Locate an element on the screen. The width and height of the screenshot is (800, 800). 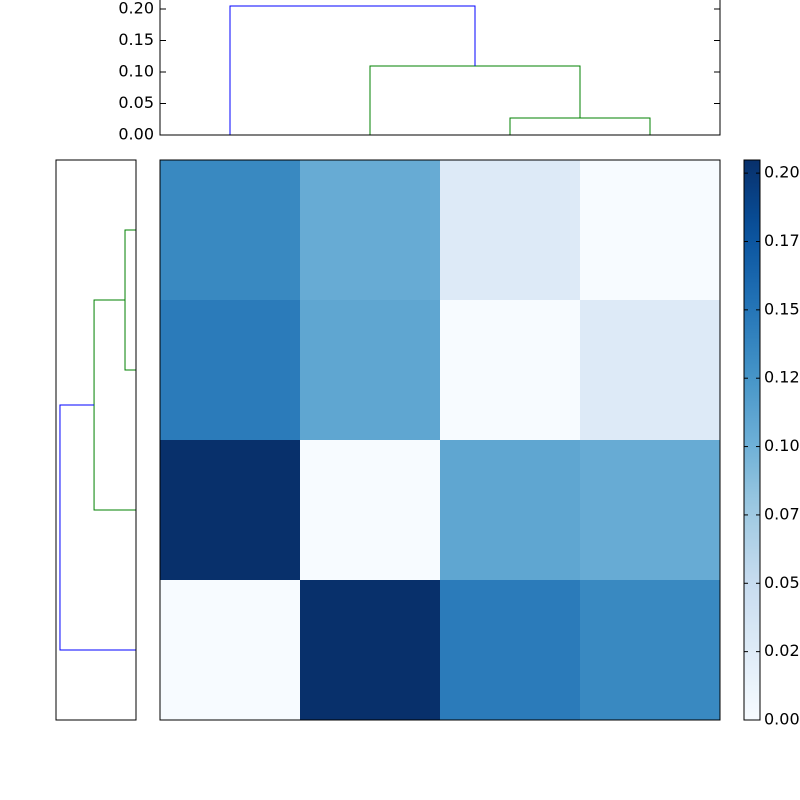
y-tick-label: 0.05 is located at coordinates (136, 102).